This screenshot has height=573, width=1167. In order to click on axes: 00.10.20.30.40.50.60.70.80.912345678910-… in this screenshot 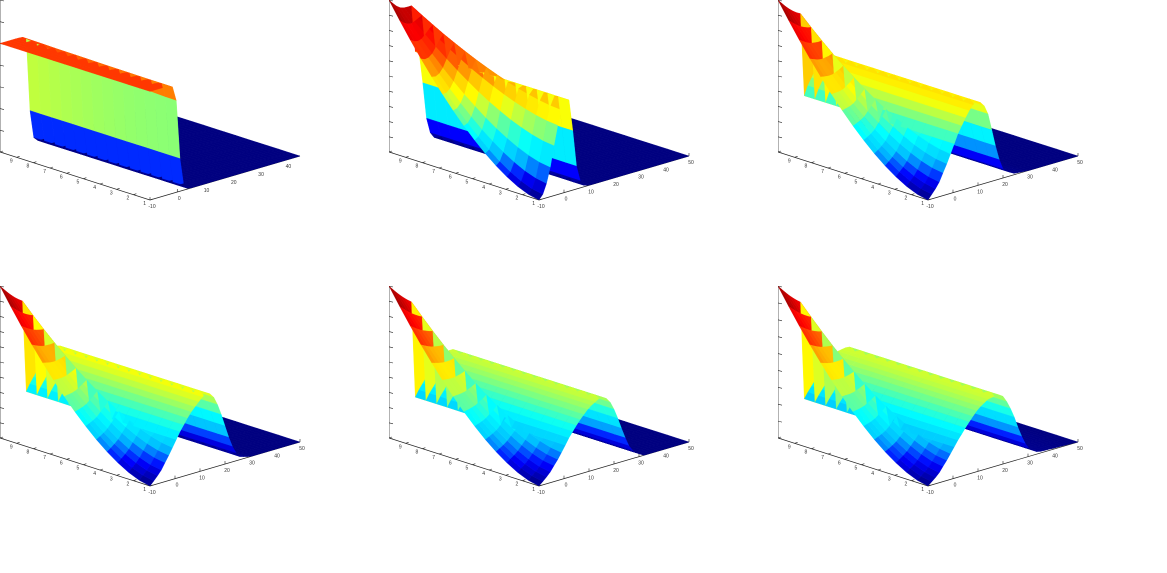, I will do `click(930, 391)`.